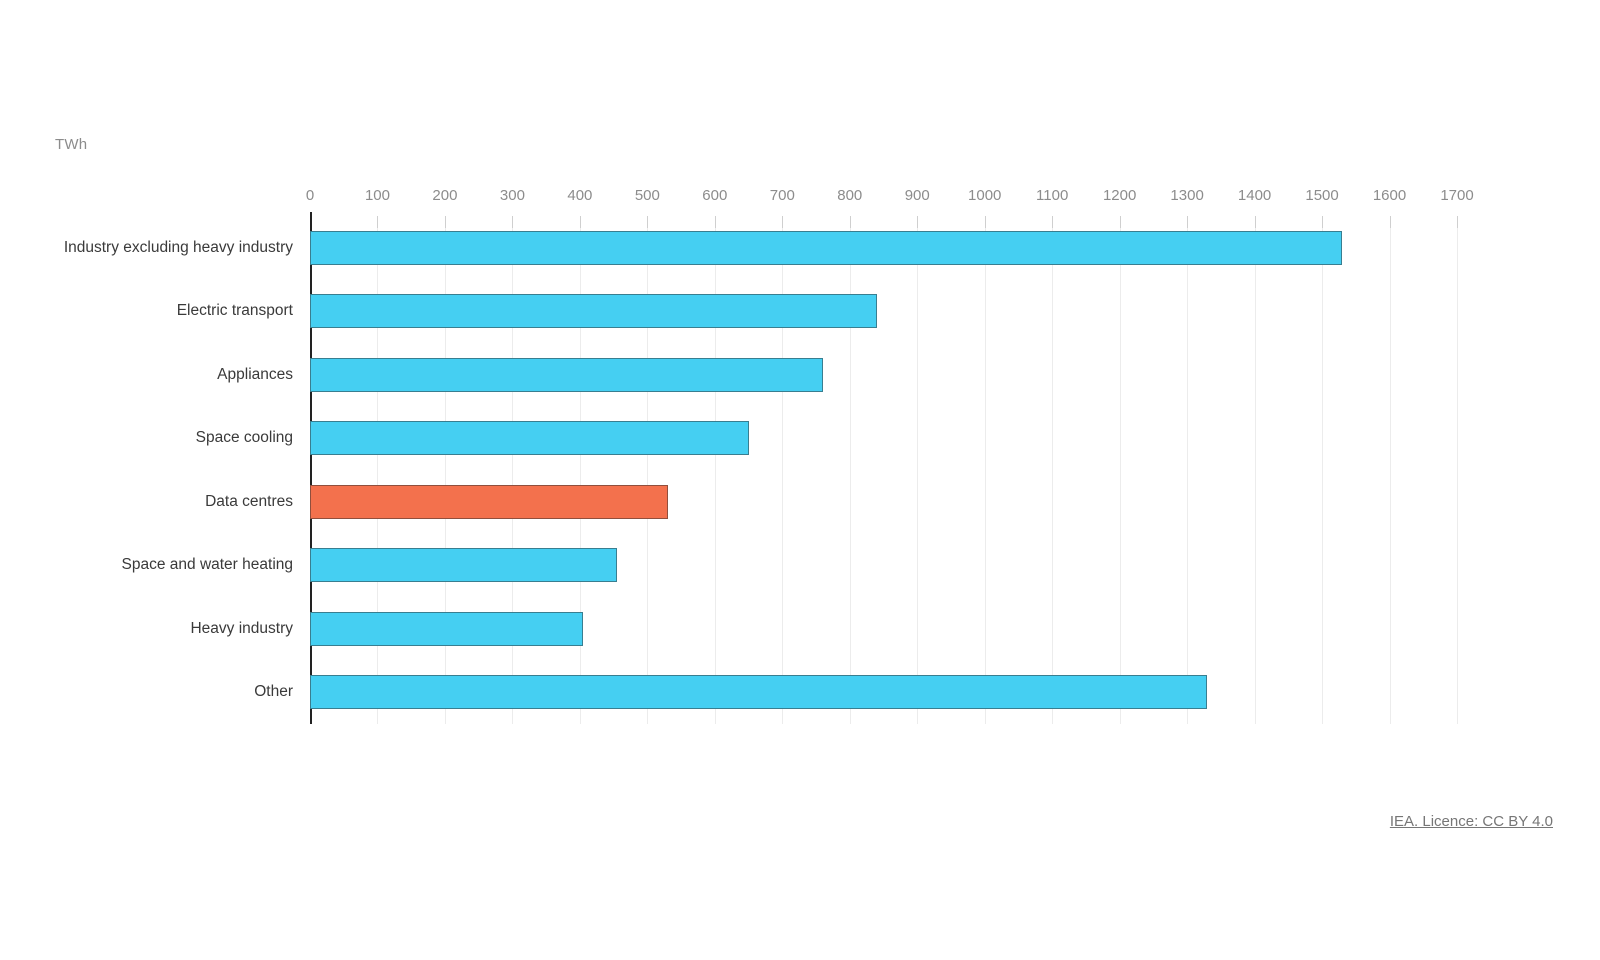 The height and width of the screenshot is (960, 1600). I want to click on x-tick-label-800: 800, so click(850, 195).